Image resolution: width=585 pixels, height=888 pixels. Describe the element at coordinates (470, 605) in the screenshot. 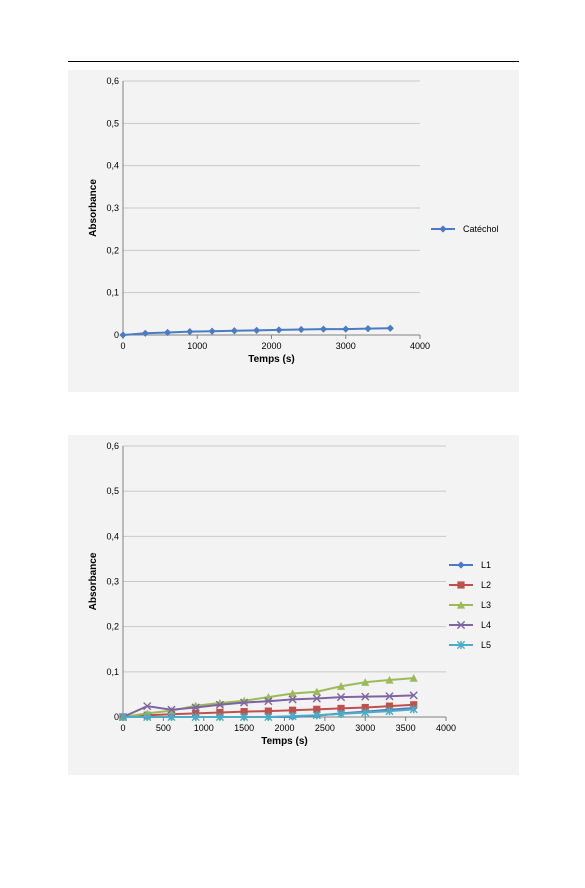

I see `legend-entry-l3: L3` at that location.